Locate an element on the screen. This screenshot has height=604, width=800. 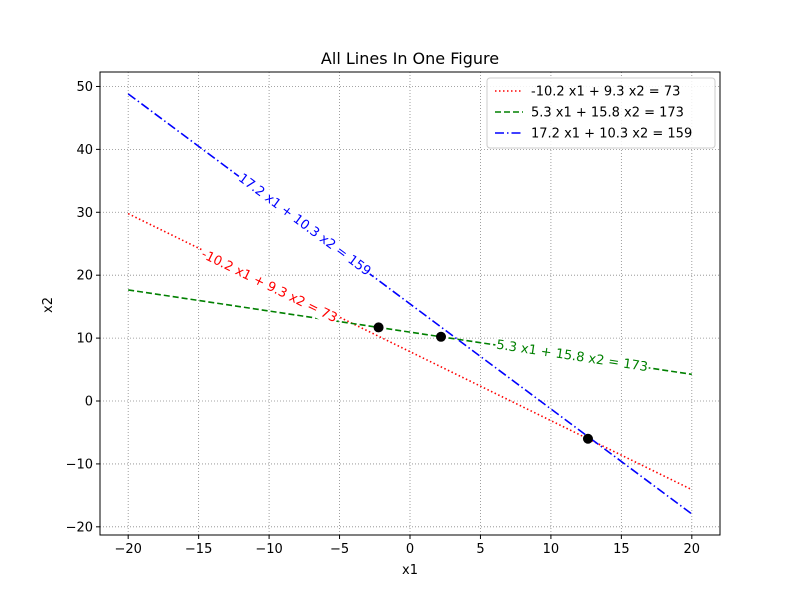
y-tick-label: −20 is located at coordinates (79, 527).